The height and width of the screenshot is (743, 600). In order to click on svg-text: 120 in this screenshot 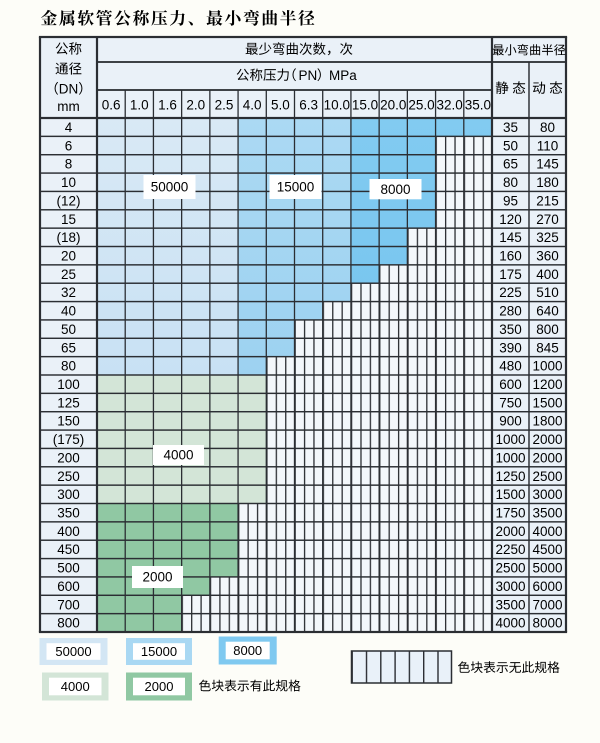, I will do `click(510, 219)`.